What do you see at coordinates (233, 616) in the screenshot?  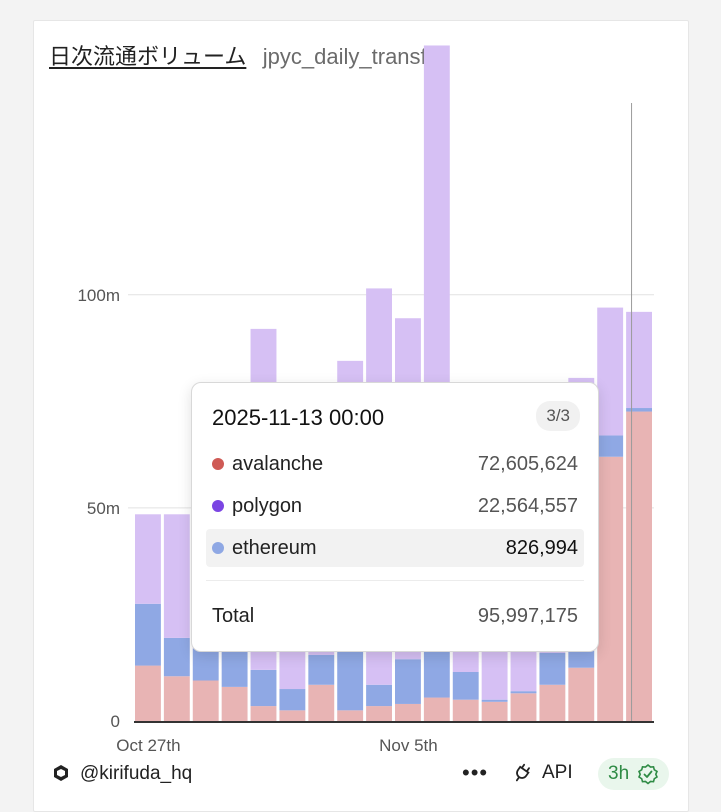 I see `tooltip-total-label: Total` at bounding box center [233, 616].